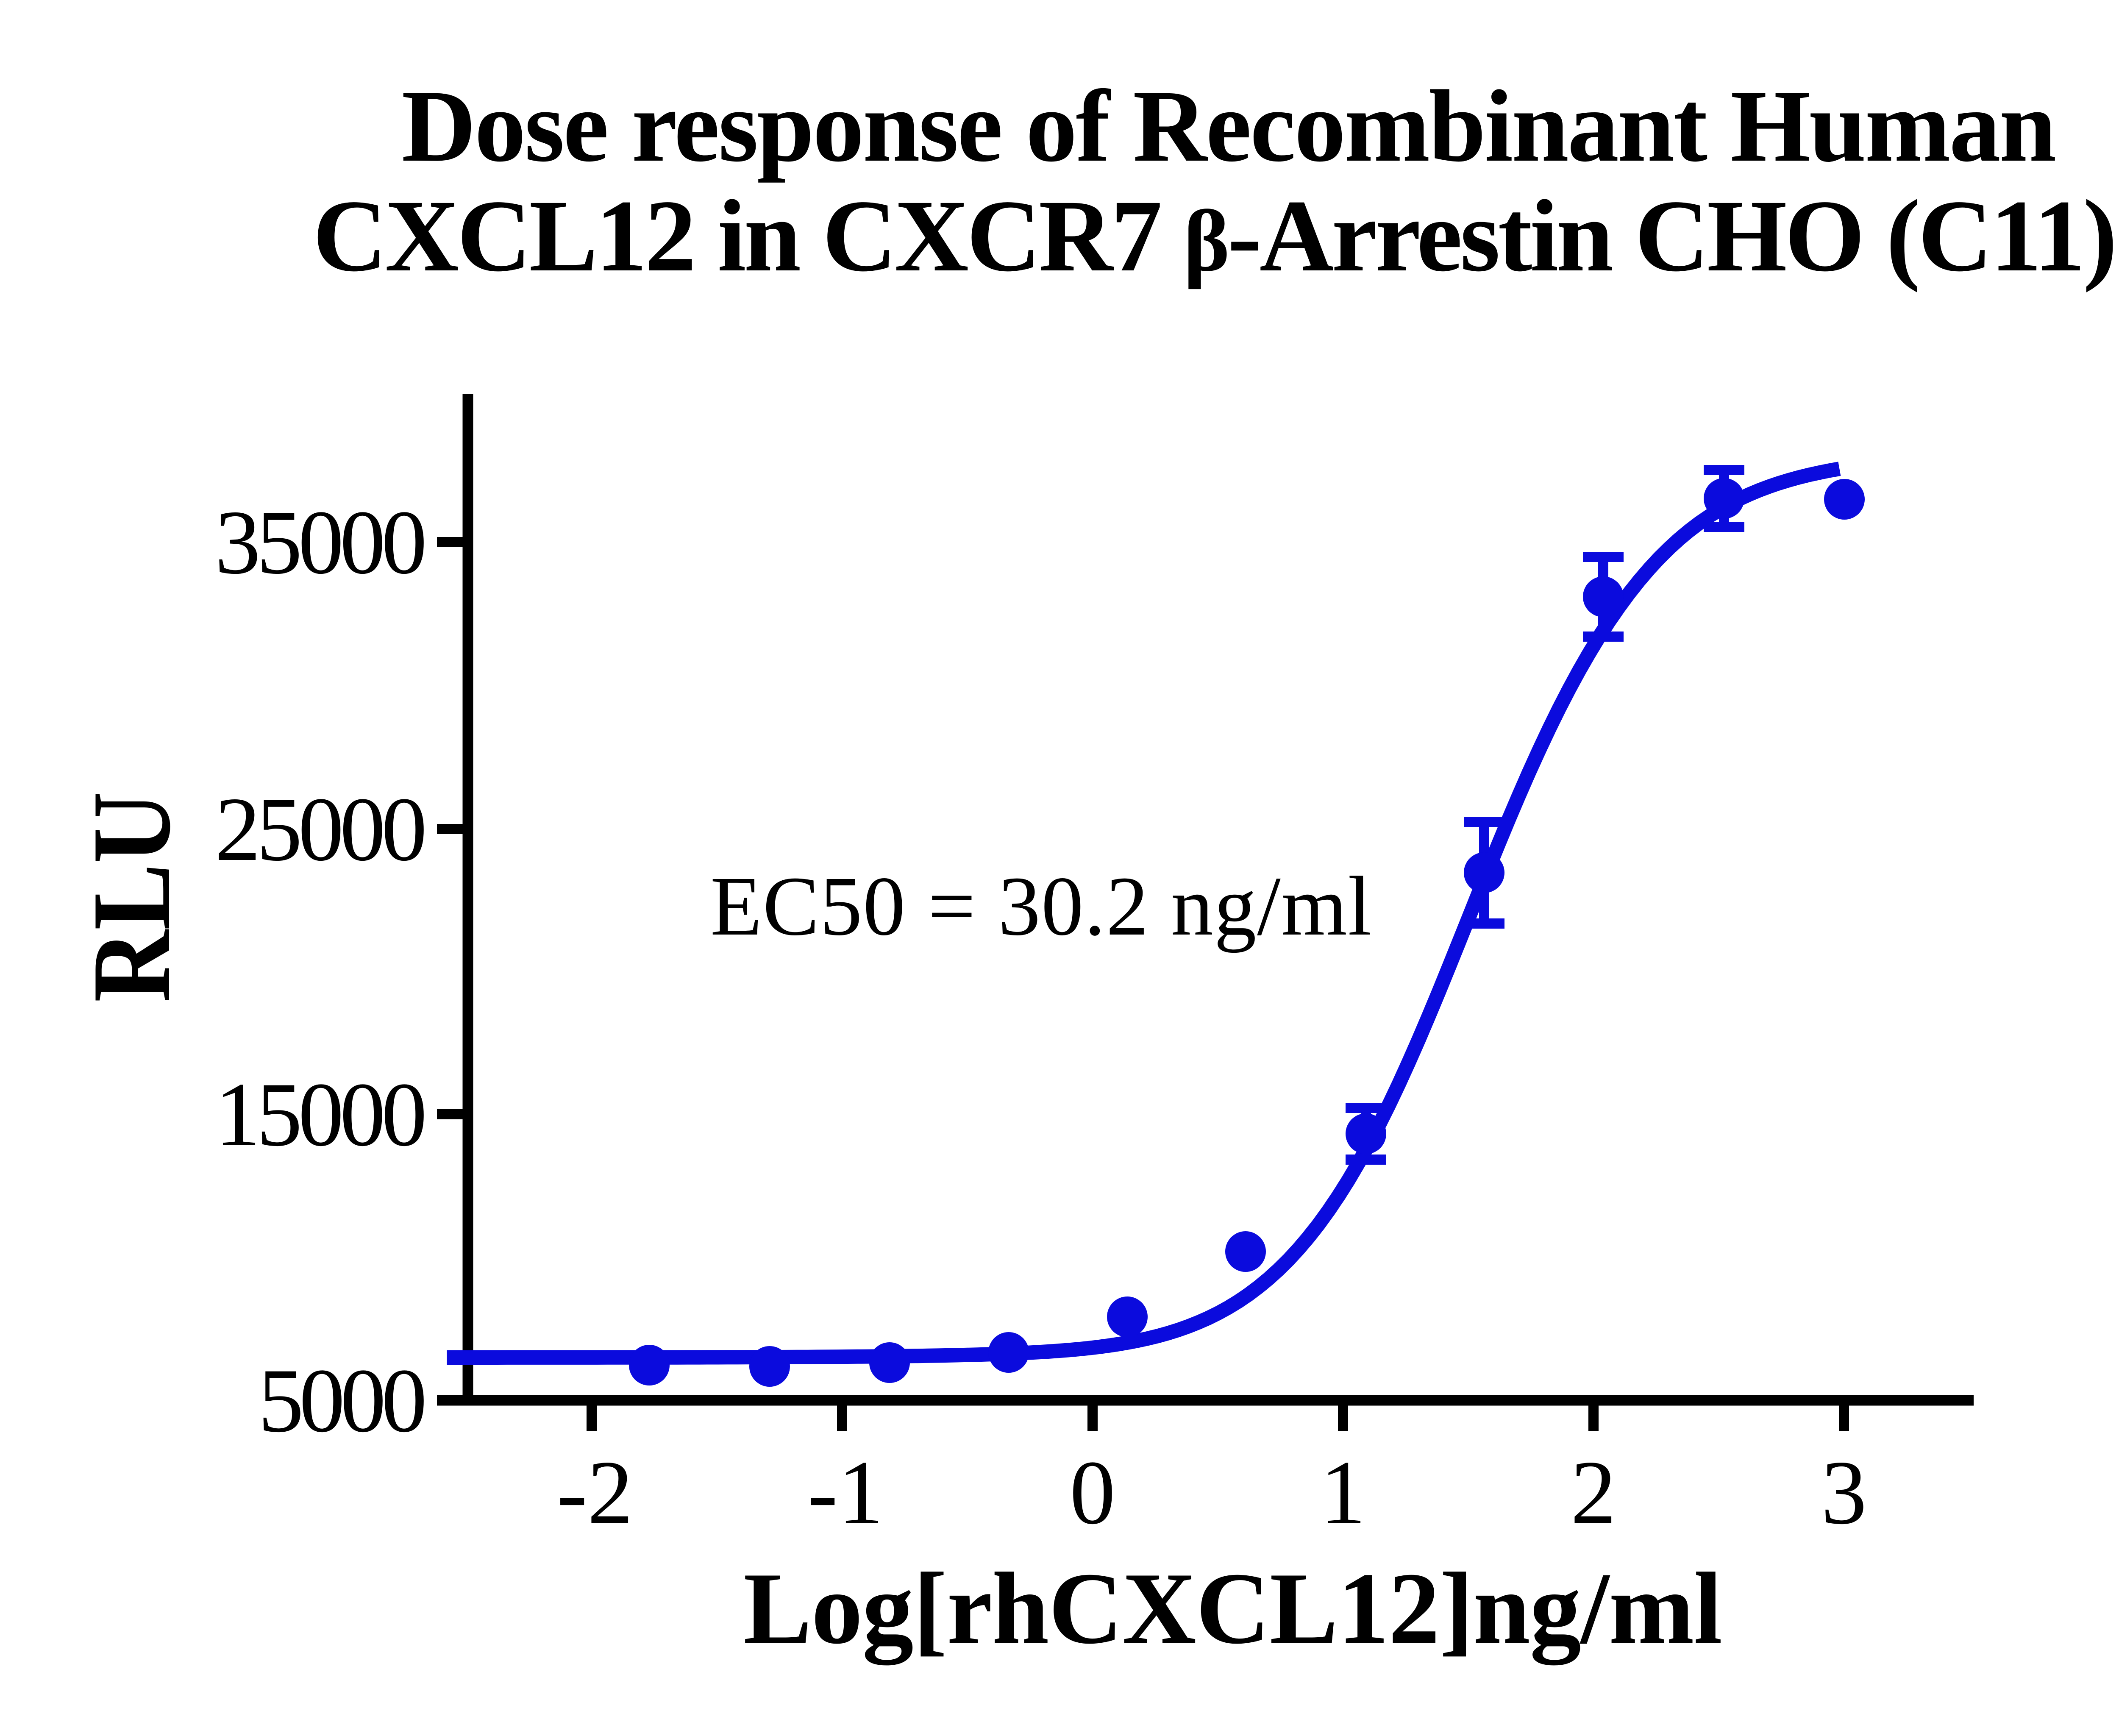 This screenshot has height=1736, width=2119. Describe the element at coordinates (1040, 907) in the screenshot. I see `svg-text: EC50 = 30.2 ng/ml` at that location.